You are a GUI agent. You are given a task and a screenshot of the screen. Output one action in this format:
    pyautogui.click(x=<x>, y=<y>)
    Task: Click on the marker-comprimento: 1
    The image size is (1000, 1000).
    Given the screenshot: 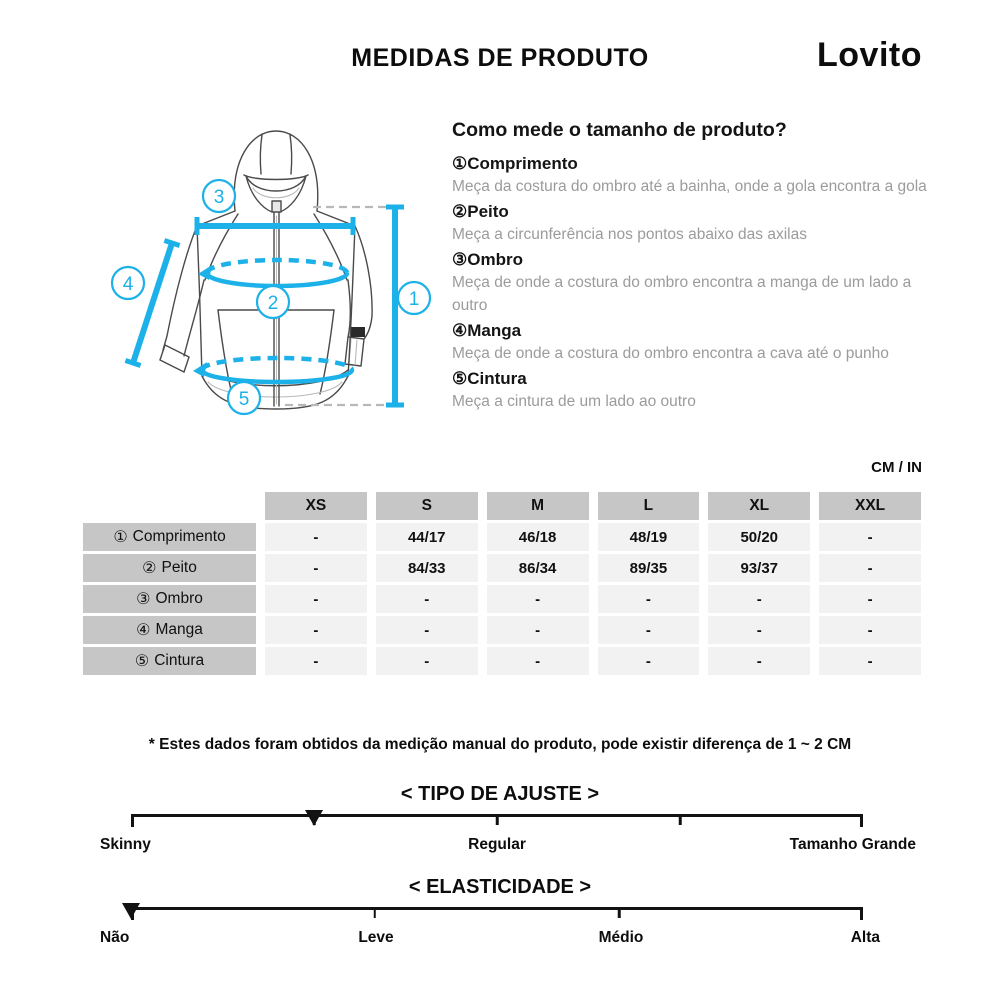 What is the action you would take?
    pyautogui.click(x=414, y=299)
    